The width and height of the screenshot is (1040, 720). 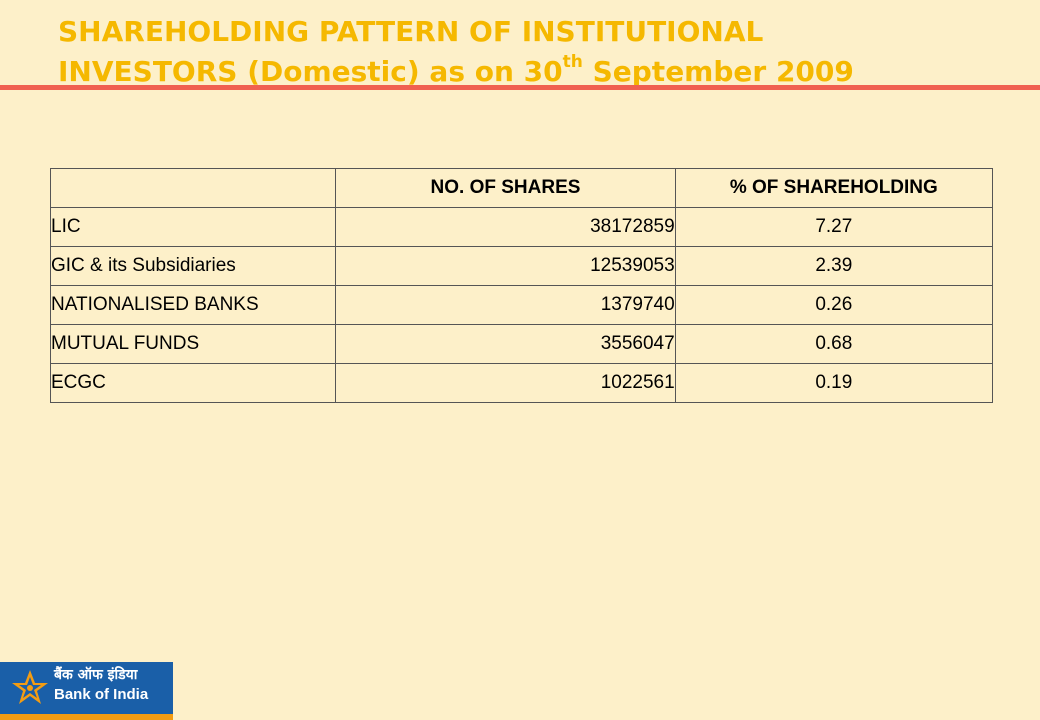 What do you see at coordinates (834, 188) in the screenshot?
I see `header-percent-shareholding: % OF SHAREHOLDING` at bounding box center [834, 188].